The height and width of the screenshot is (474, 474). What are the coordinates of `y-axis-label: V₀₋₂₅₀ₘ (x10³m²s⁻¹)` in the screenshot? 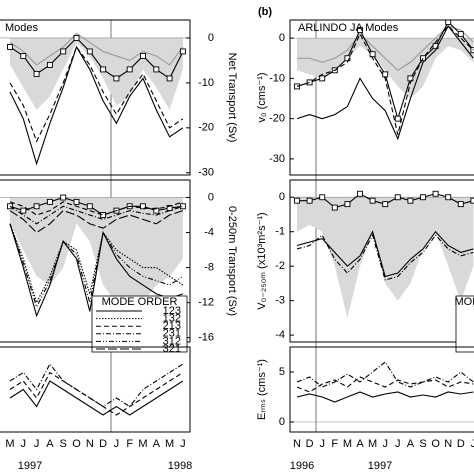 It's located at (262, 260).